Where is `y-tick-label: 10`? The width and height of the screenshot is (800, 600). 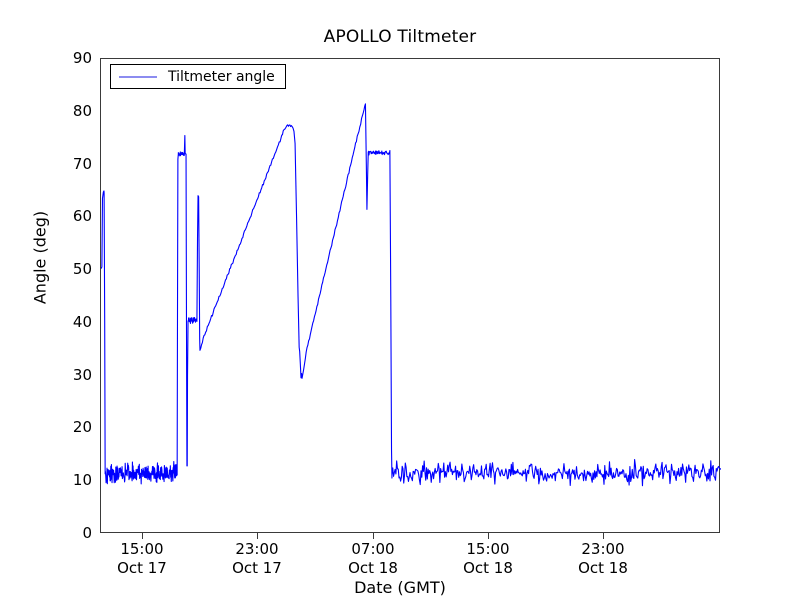
y-tick-label: 10 is located at coordinates (82, 480).